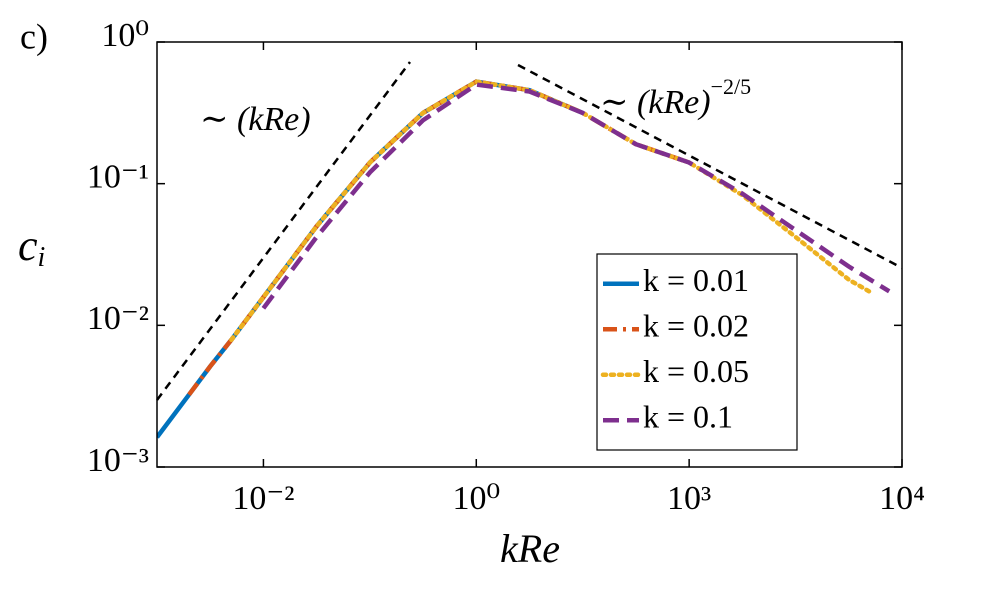 This screenshot has width=997, height=589. I want to click on x-tick-label: 10⁰, so click(476, 498).